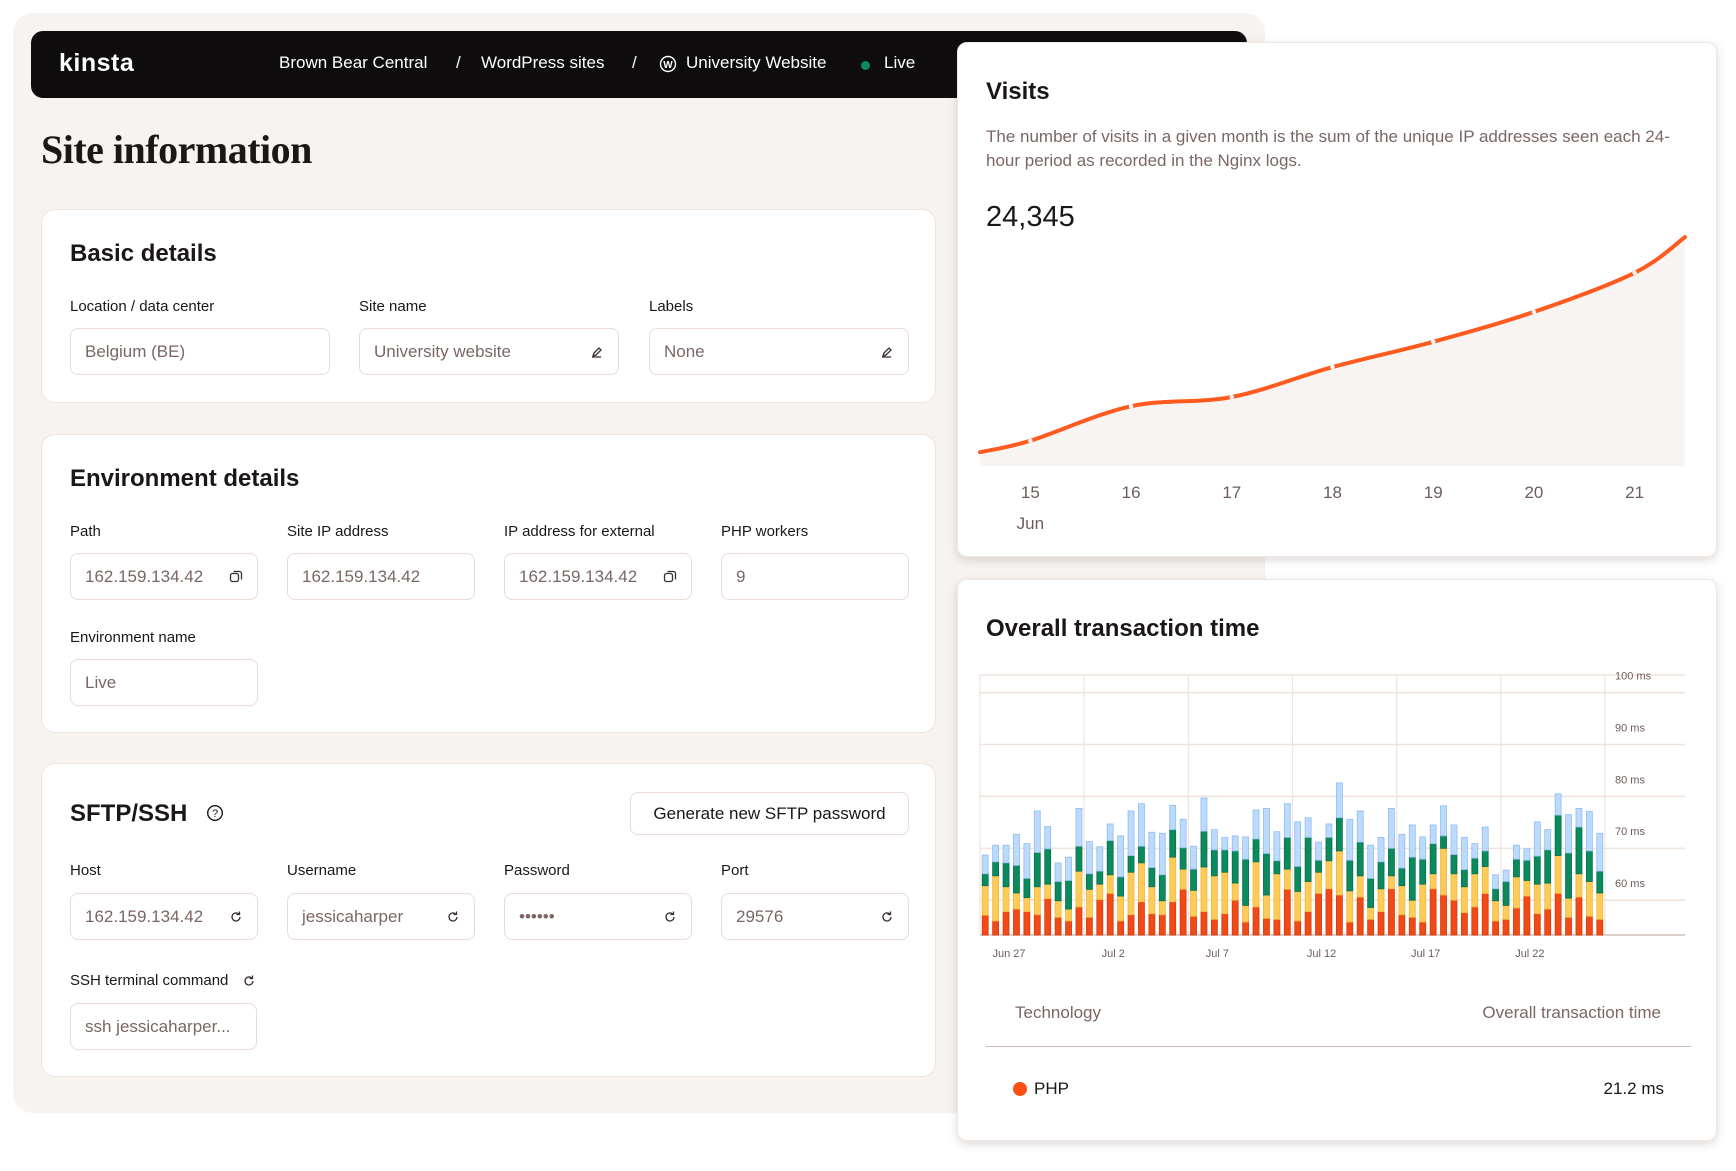  Describe the element at coordinates (543, 62) in the screenshot. I see `breadcrumb-wordpress-sites: WordPress sites` at that location.